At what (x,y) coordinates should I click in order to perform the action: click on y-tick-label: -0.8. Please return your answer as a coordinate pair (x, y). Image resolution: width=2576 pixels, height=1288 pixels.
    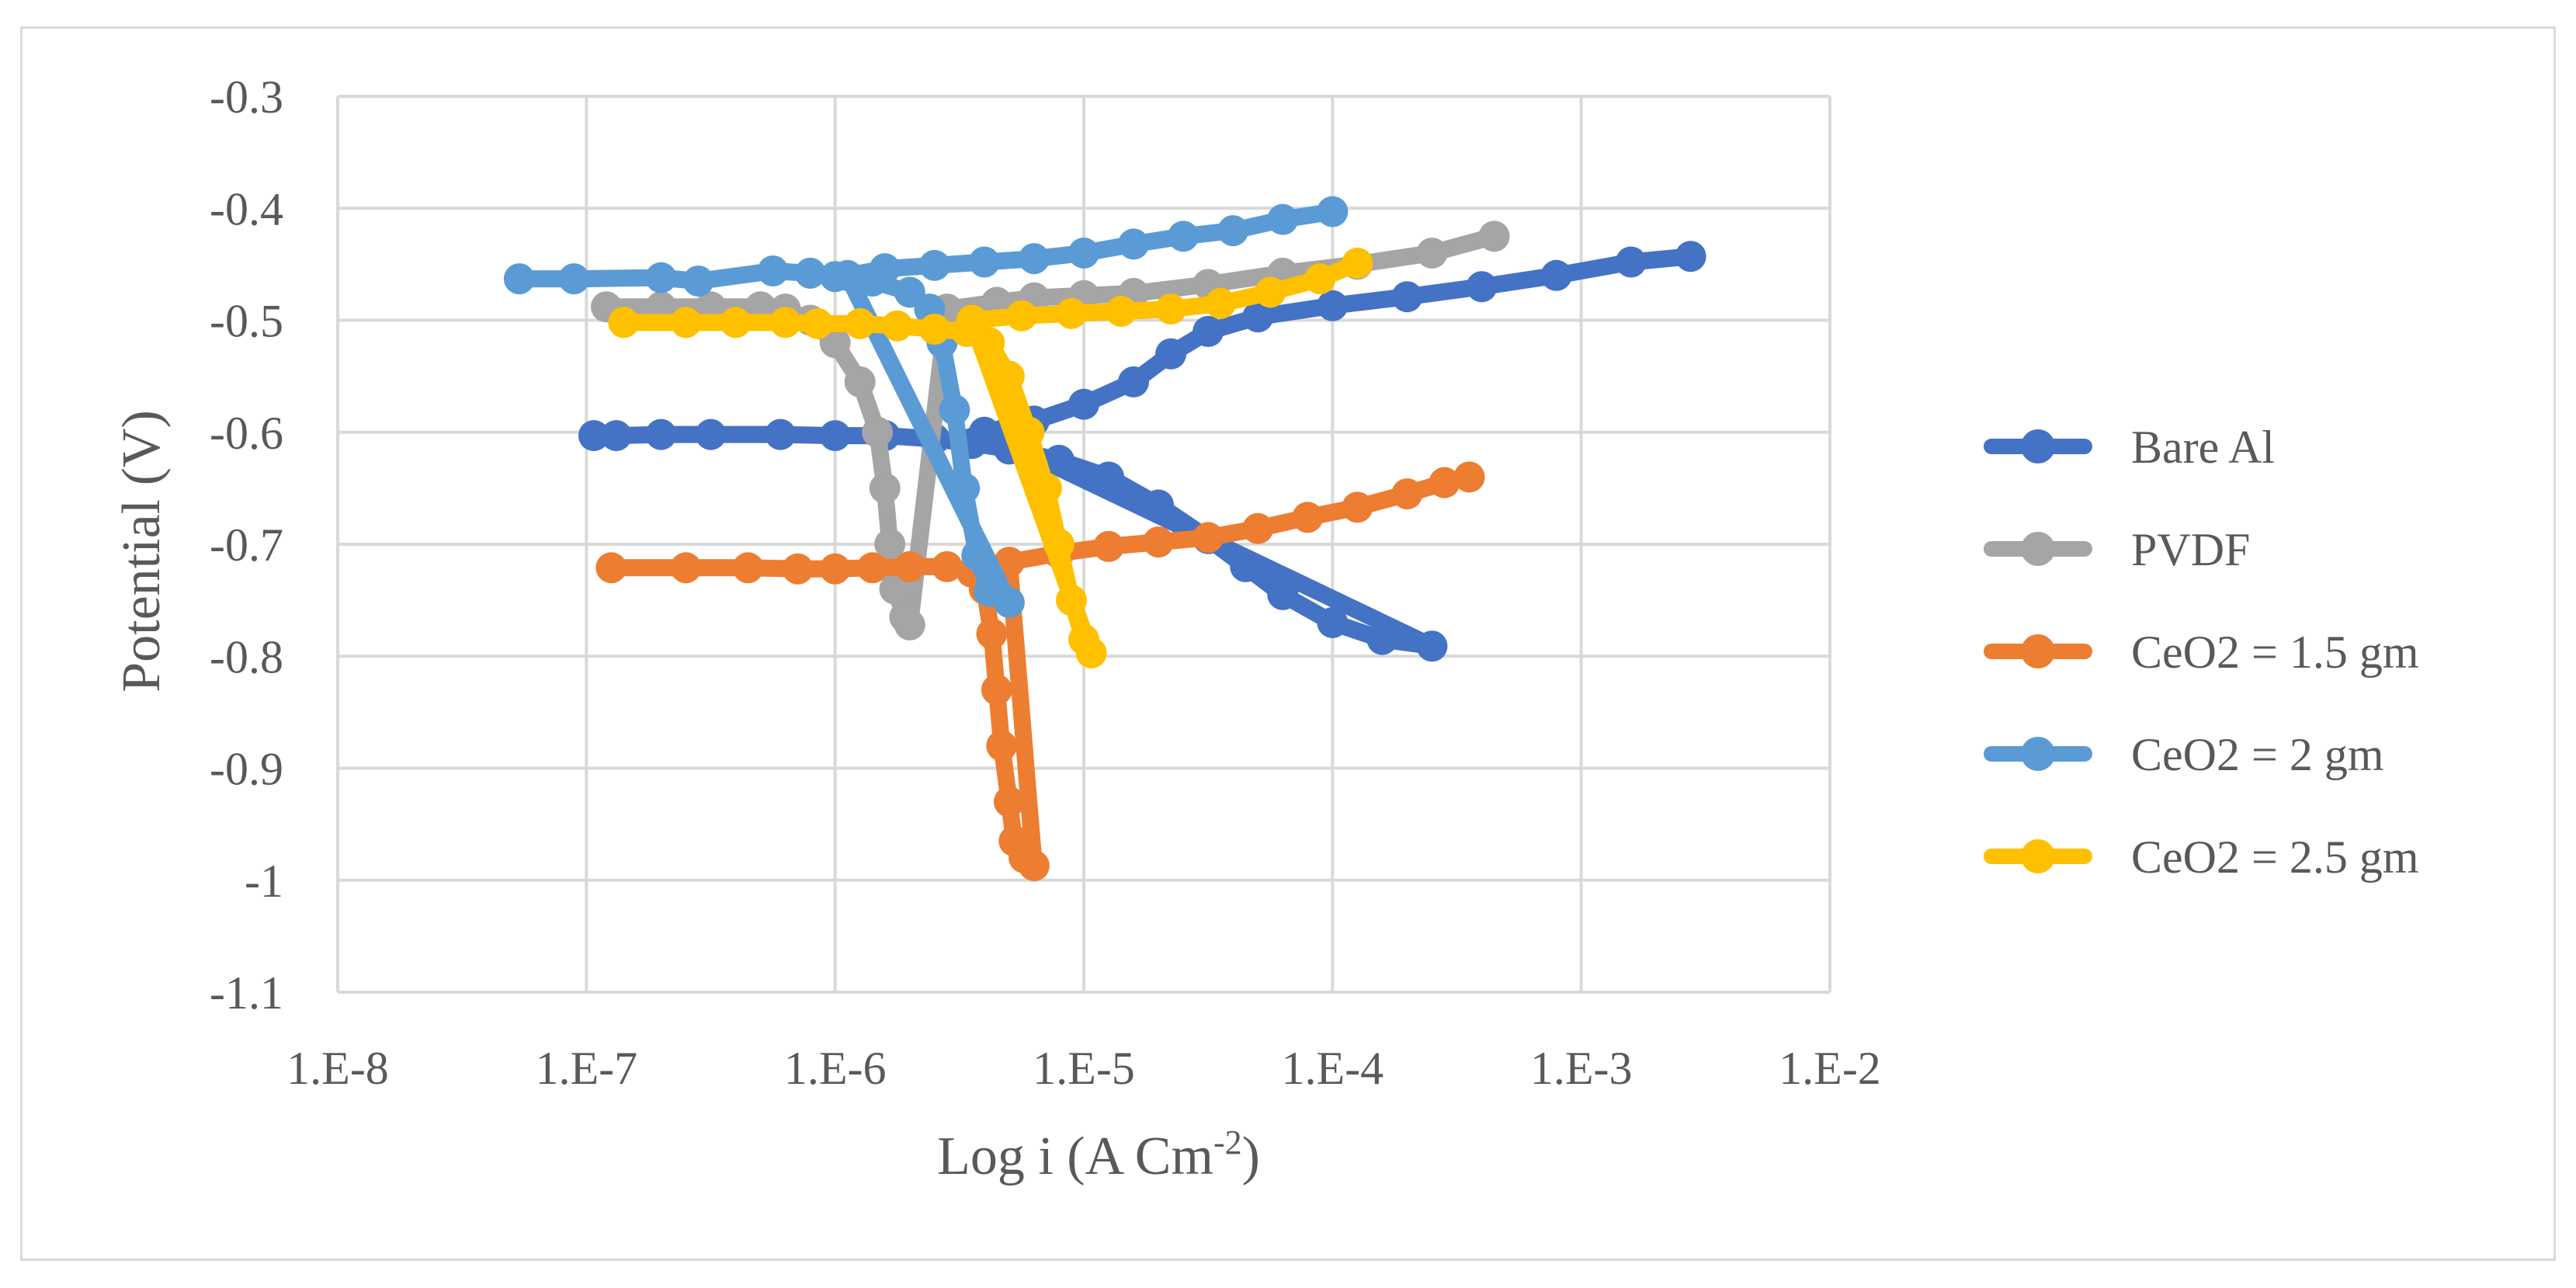
    Looking at the image, I should click on (246, 656).